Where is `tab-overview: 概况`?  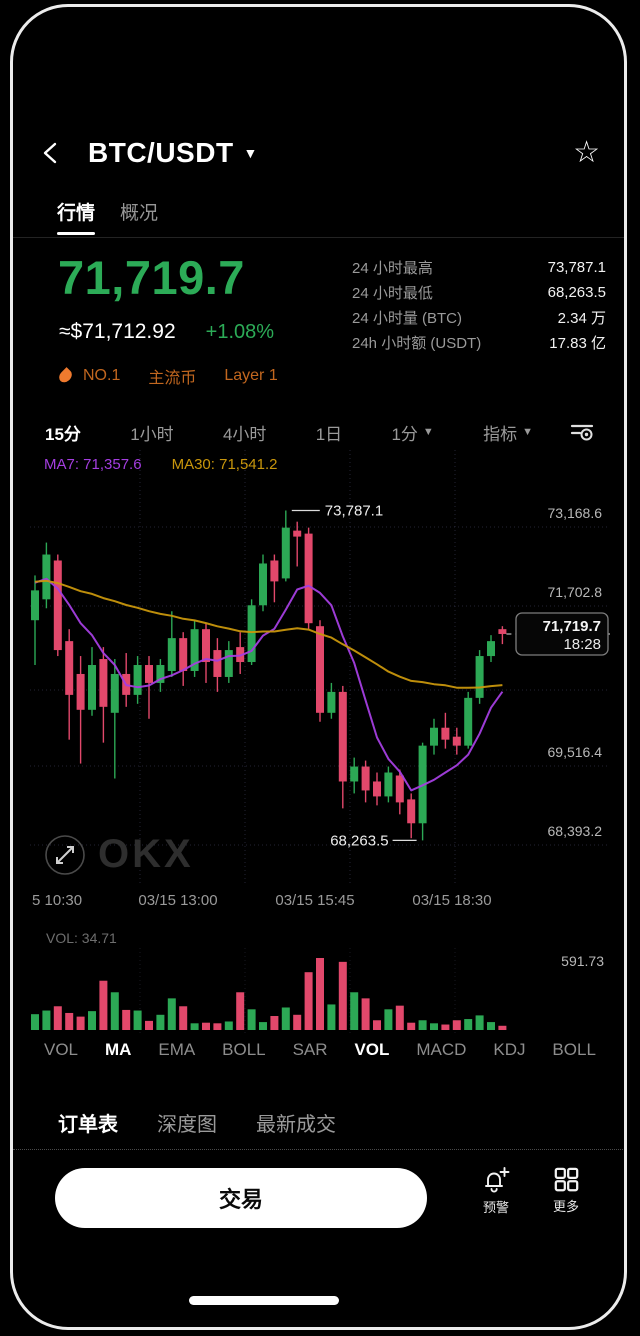 tab-overview: 概况 is located at coordinates (139, 214).